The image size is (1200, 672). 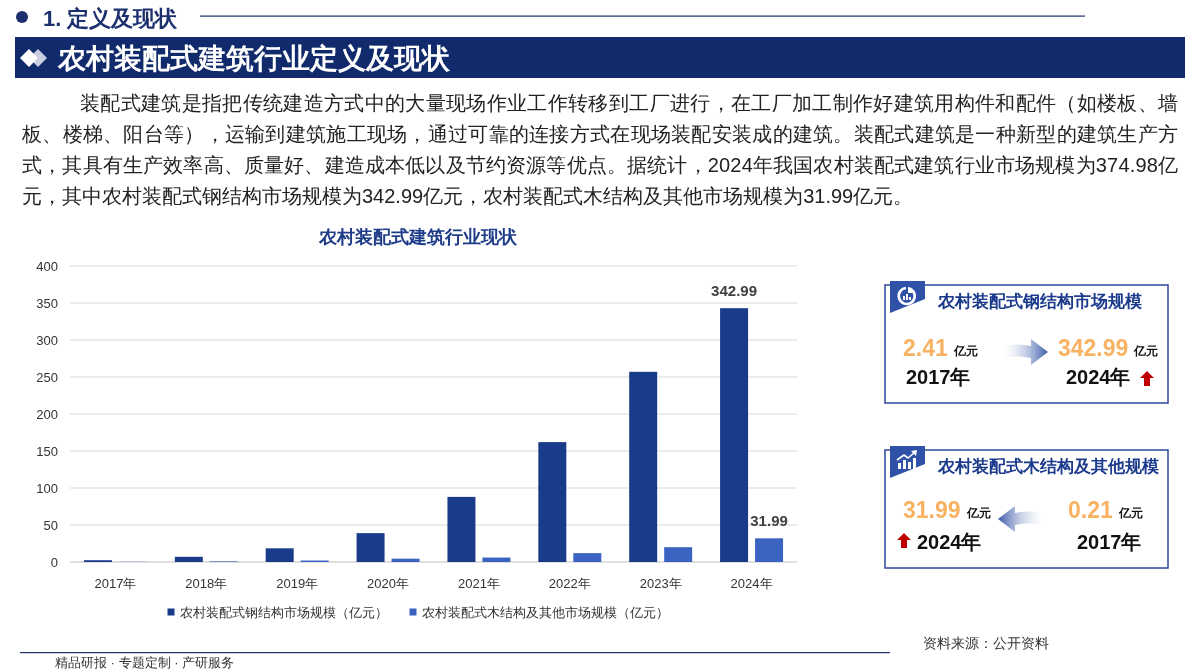 What do you see at coordinates (1048, 466) in the screenshot?
I see `text: 农村装配式木结构及其他规模` at bounding box center [1048, 466].